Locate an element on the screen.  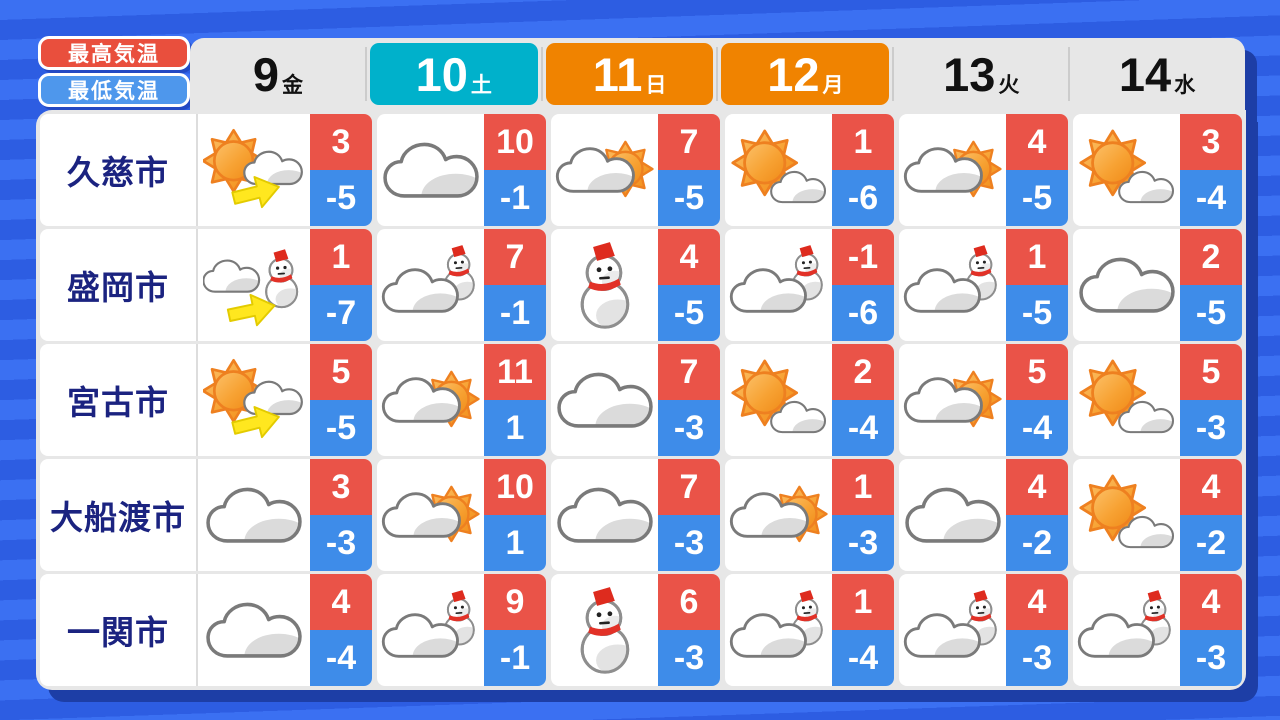
day-of-week: 月 is located at coordinates (833, 85).